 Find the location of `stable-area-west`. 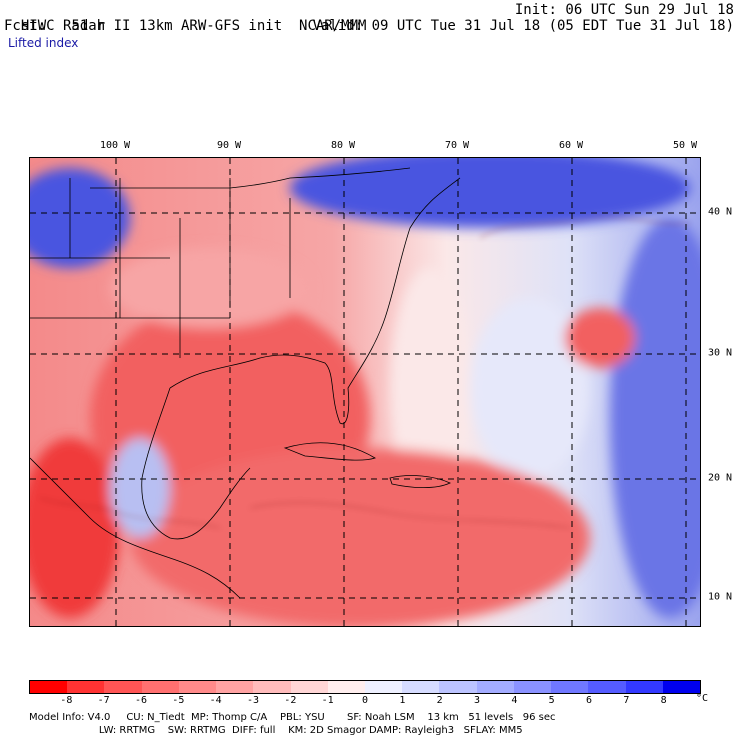

stable-area-west is located at coordinates (80, 218).